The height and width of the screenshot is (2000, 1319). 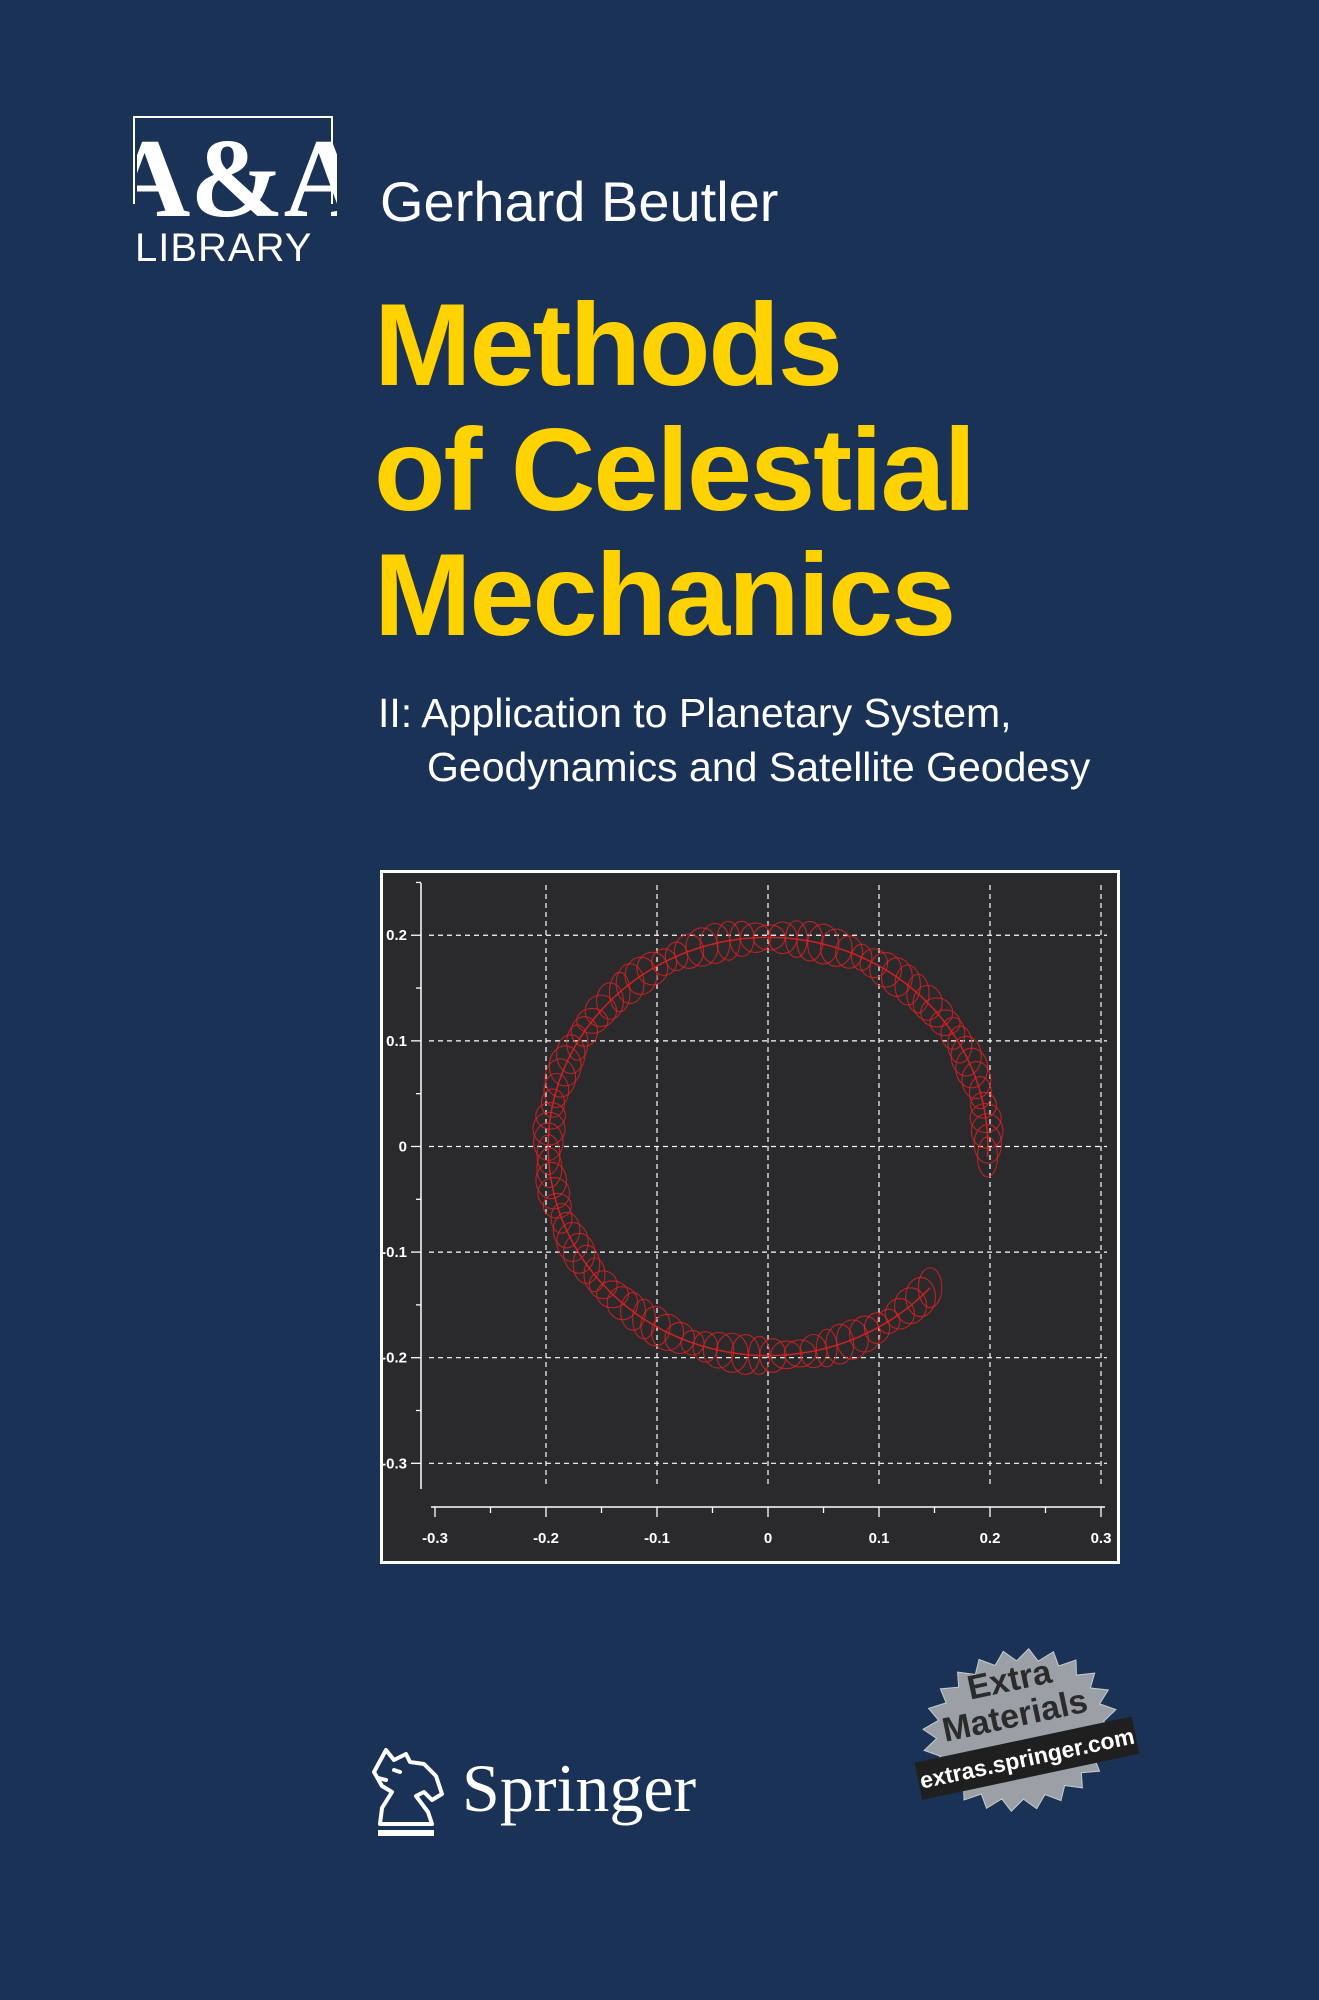 What do you see at coordinates (579, 201) in the screenshot?
I see `author-name: Gerhard Beutler` at bounding box center [579, 201].